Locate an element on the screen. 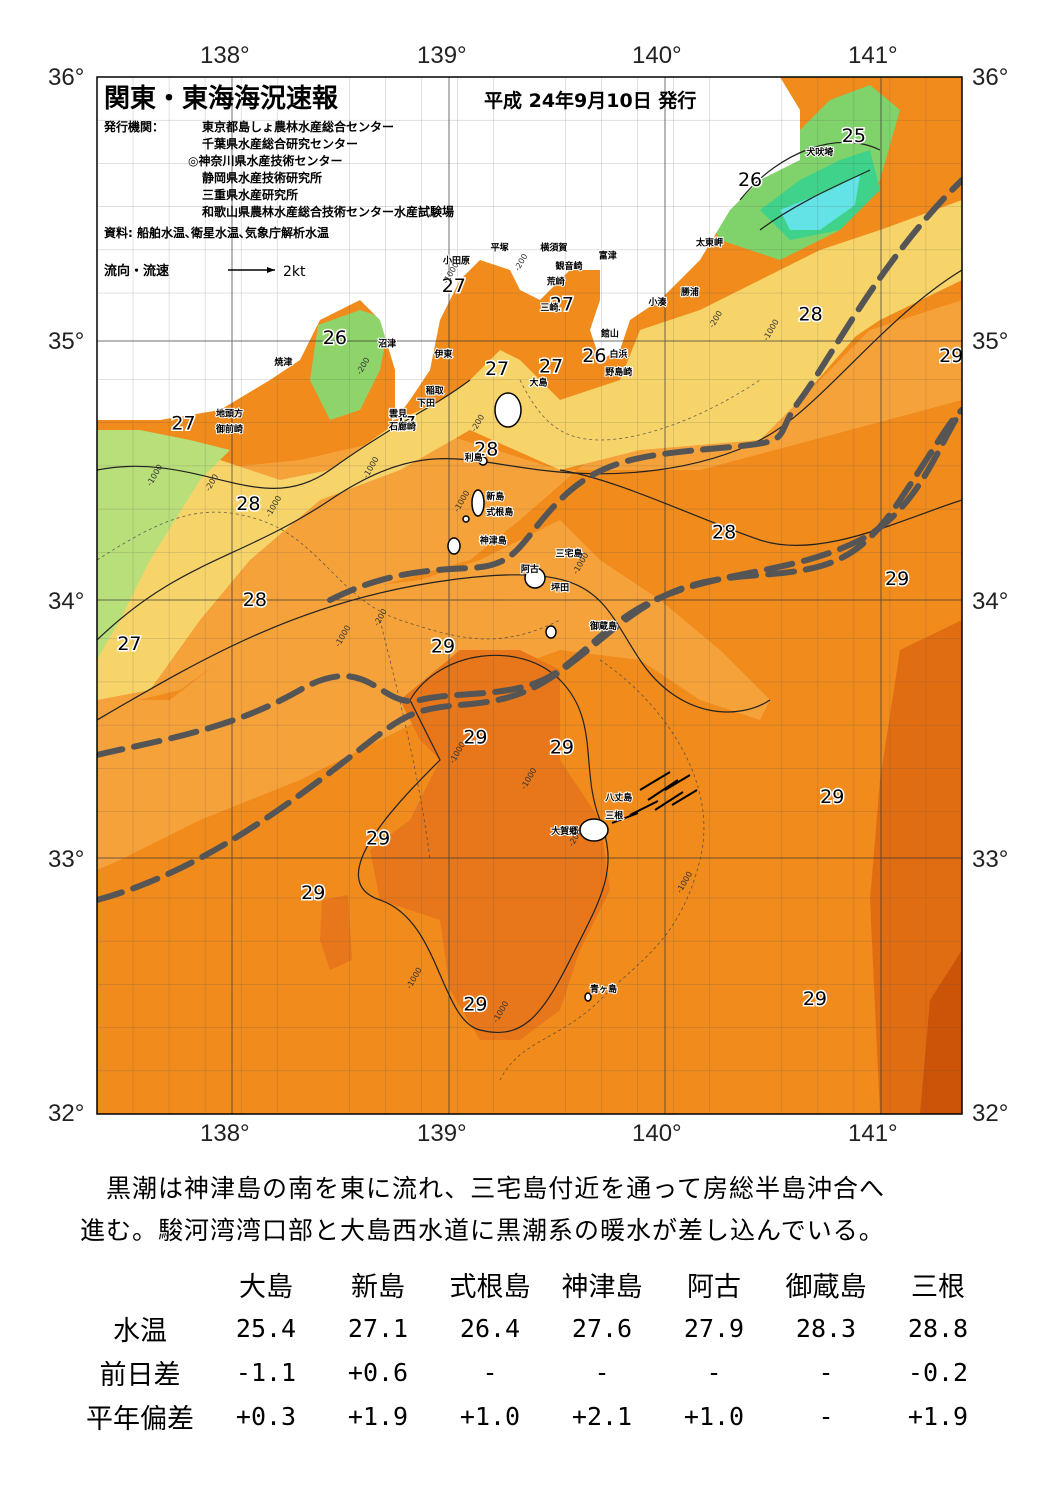 The height and width of the screenshot is (1503, 1064). place-label: 下田 is located at coordinates (426, 403).